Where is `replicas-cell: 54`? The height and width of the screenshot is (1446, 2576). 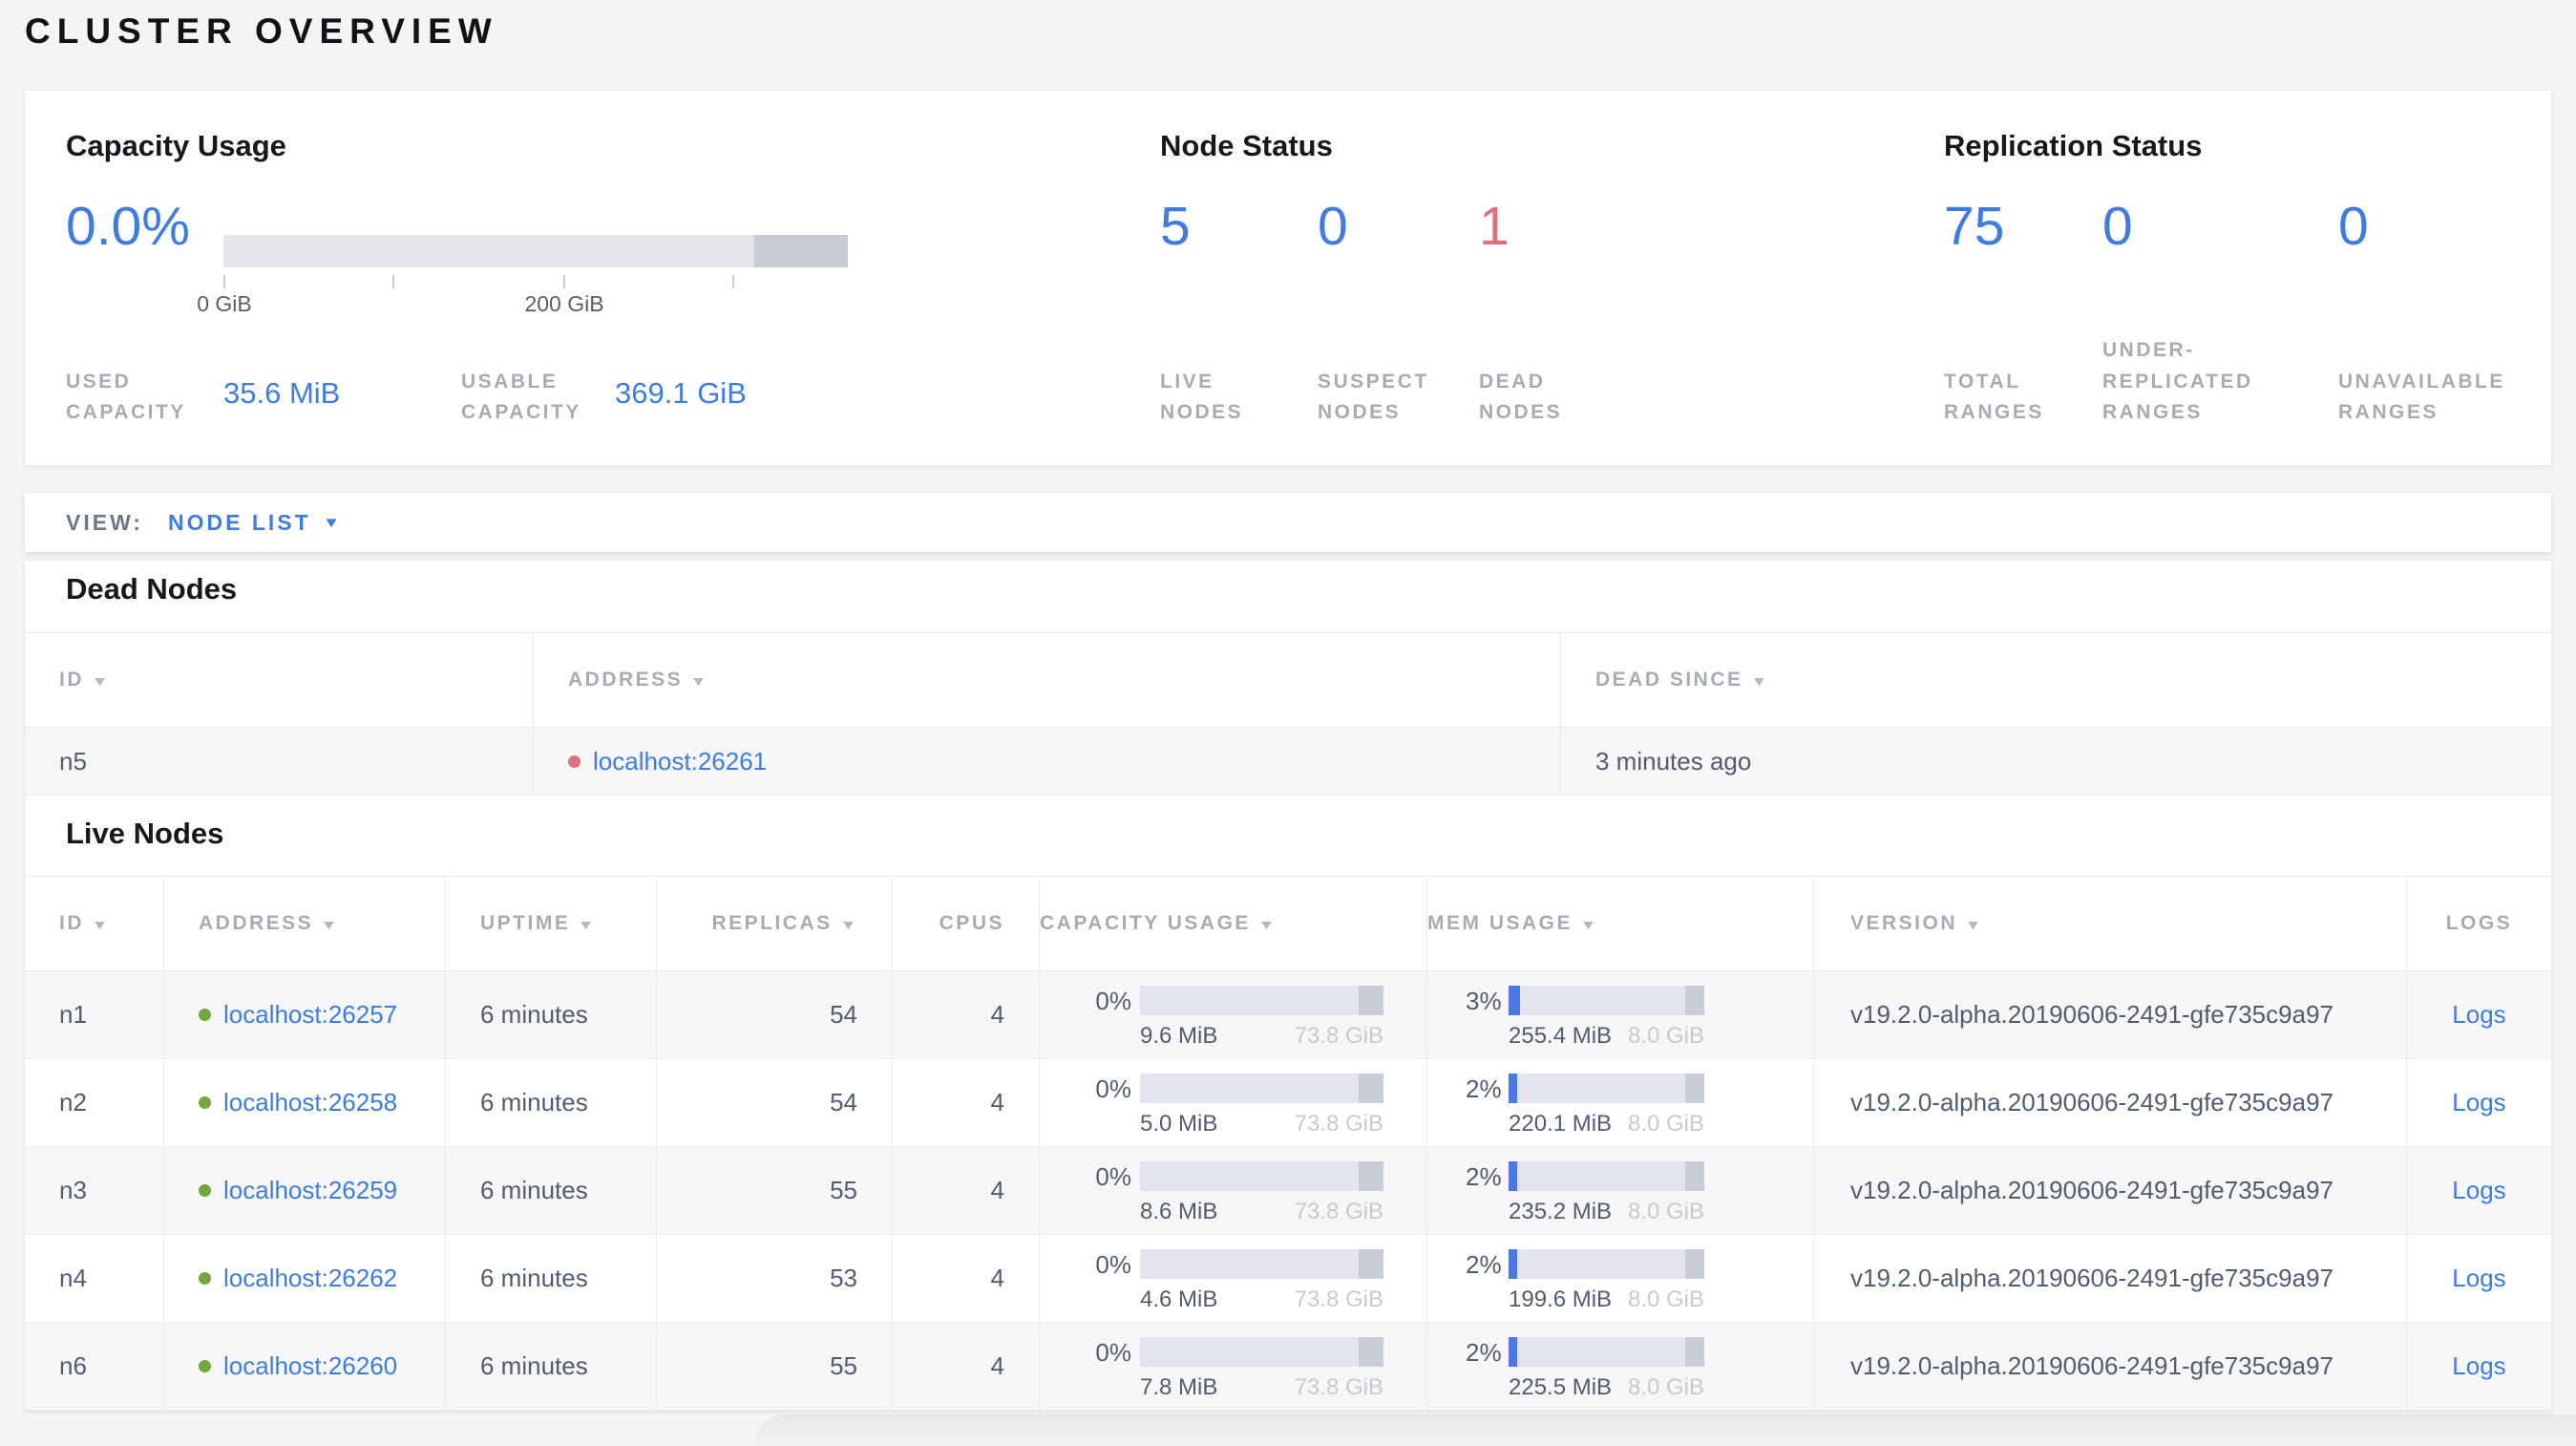
replicas-cell: 54 is located at coordinates (775, 1102).